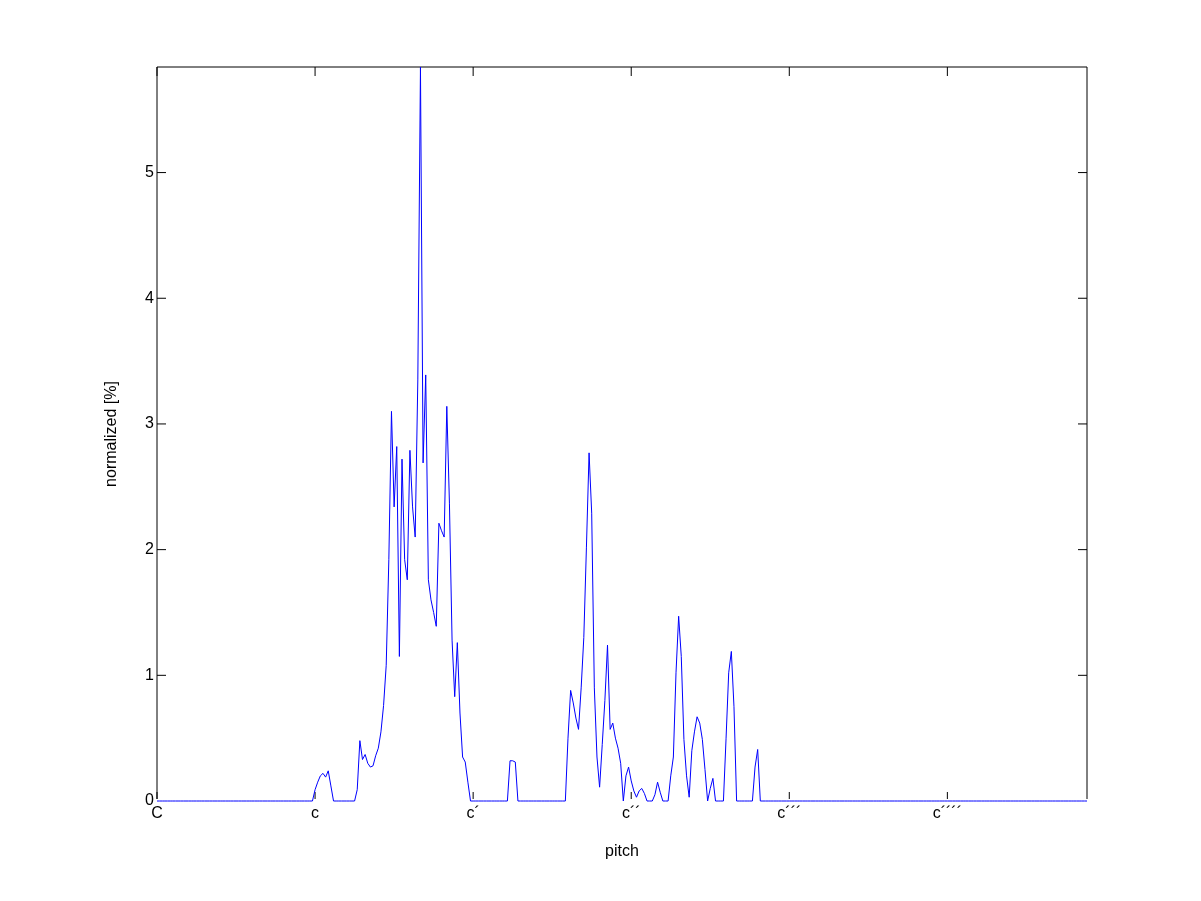  I want to click on y-tick-label: 3, so click(150, 423).